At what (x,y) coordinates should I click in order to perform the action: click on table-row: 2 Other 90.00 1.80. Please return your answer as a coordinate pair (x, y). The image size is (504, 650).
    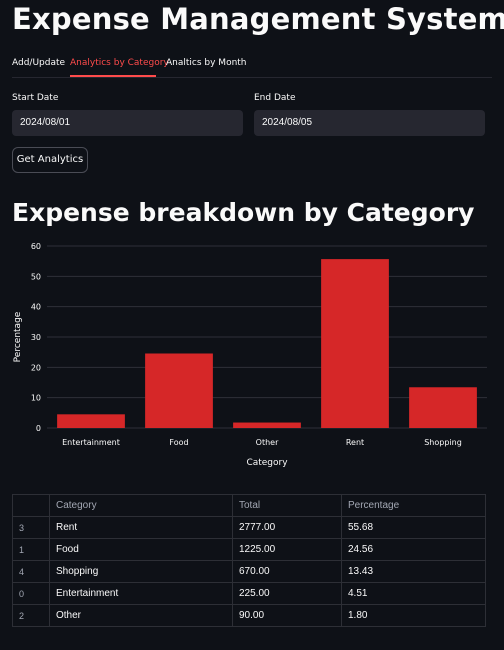
    Looking at the image, I should click on (249, 615).